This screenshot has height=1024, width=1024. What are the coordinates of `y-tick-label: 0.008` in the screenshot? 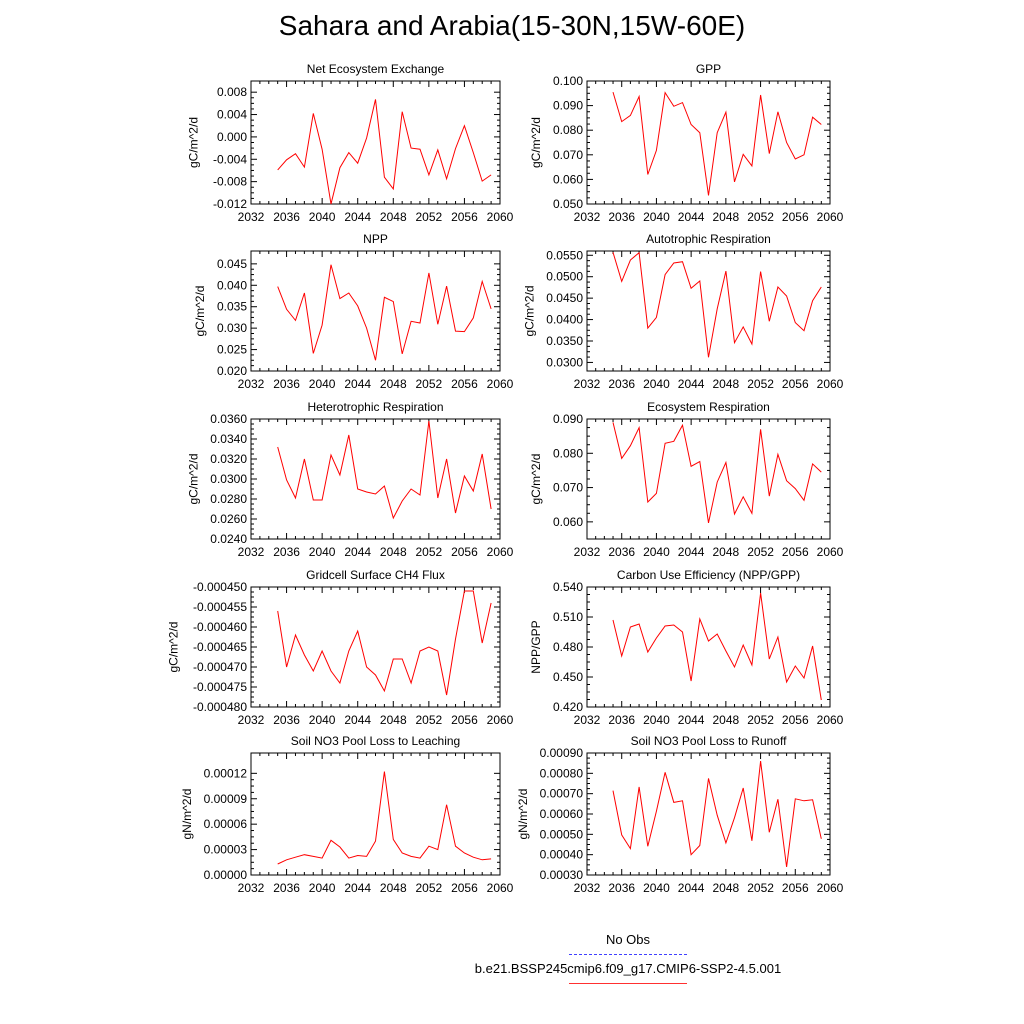 It's located at (232, 92).